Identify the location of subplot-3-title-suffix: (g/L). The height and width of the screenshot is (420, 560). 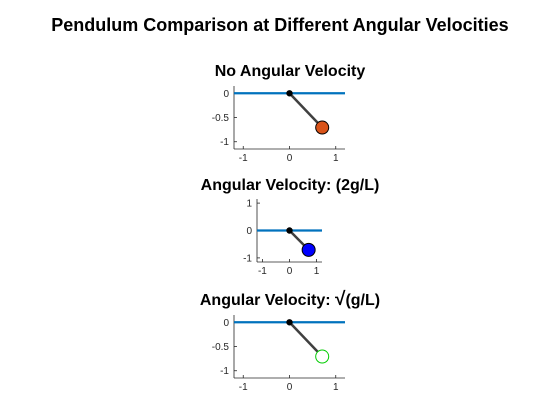
(362, 300).